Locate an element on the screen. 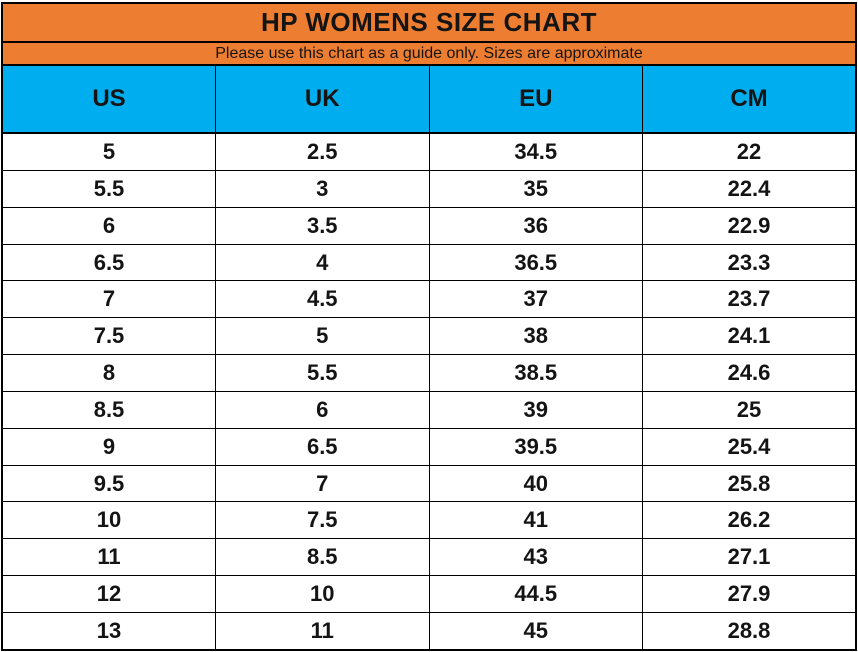  size-cell: 2.5 is located at coordinates (322, 151).